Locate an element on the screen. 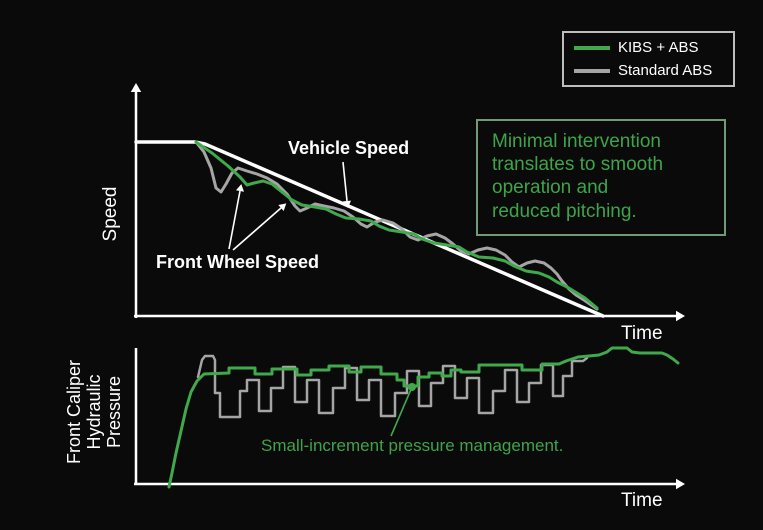  front-wheel-arrow-left-head-icon is located at coordinates (240, 188).